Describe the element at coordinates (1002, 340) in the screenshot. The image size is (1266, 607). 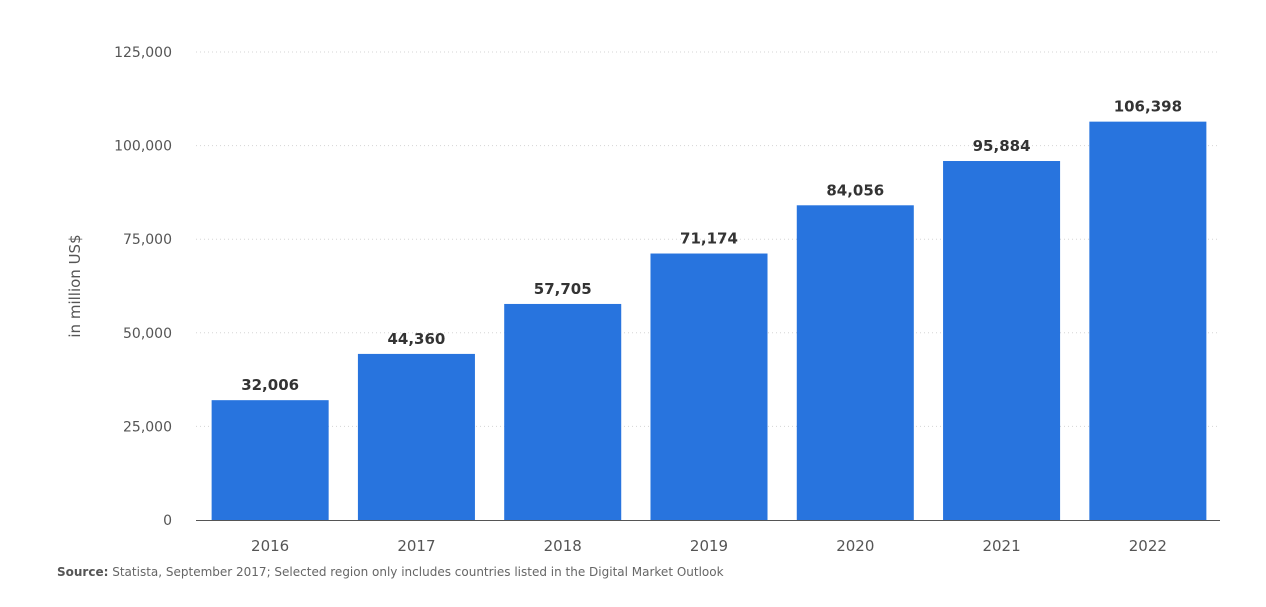
I see `bar-2021` at that location.